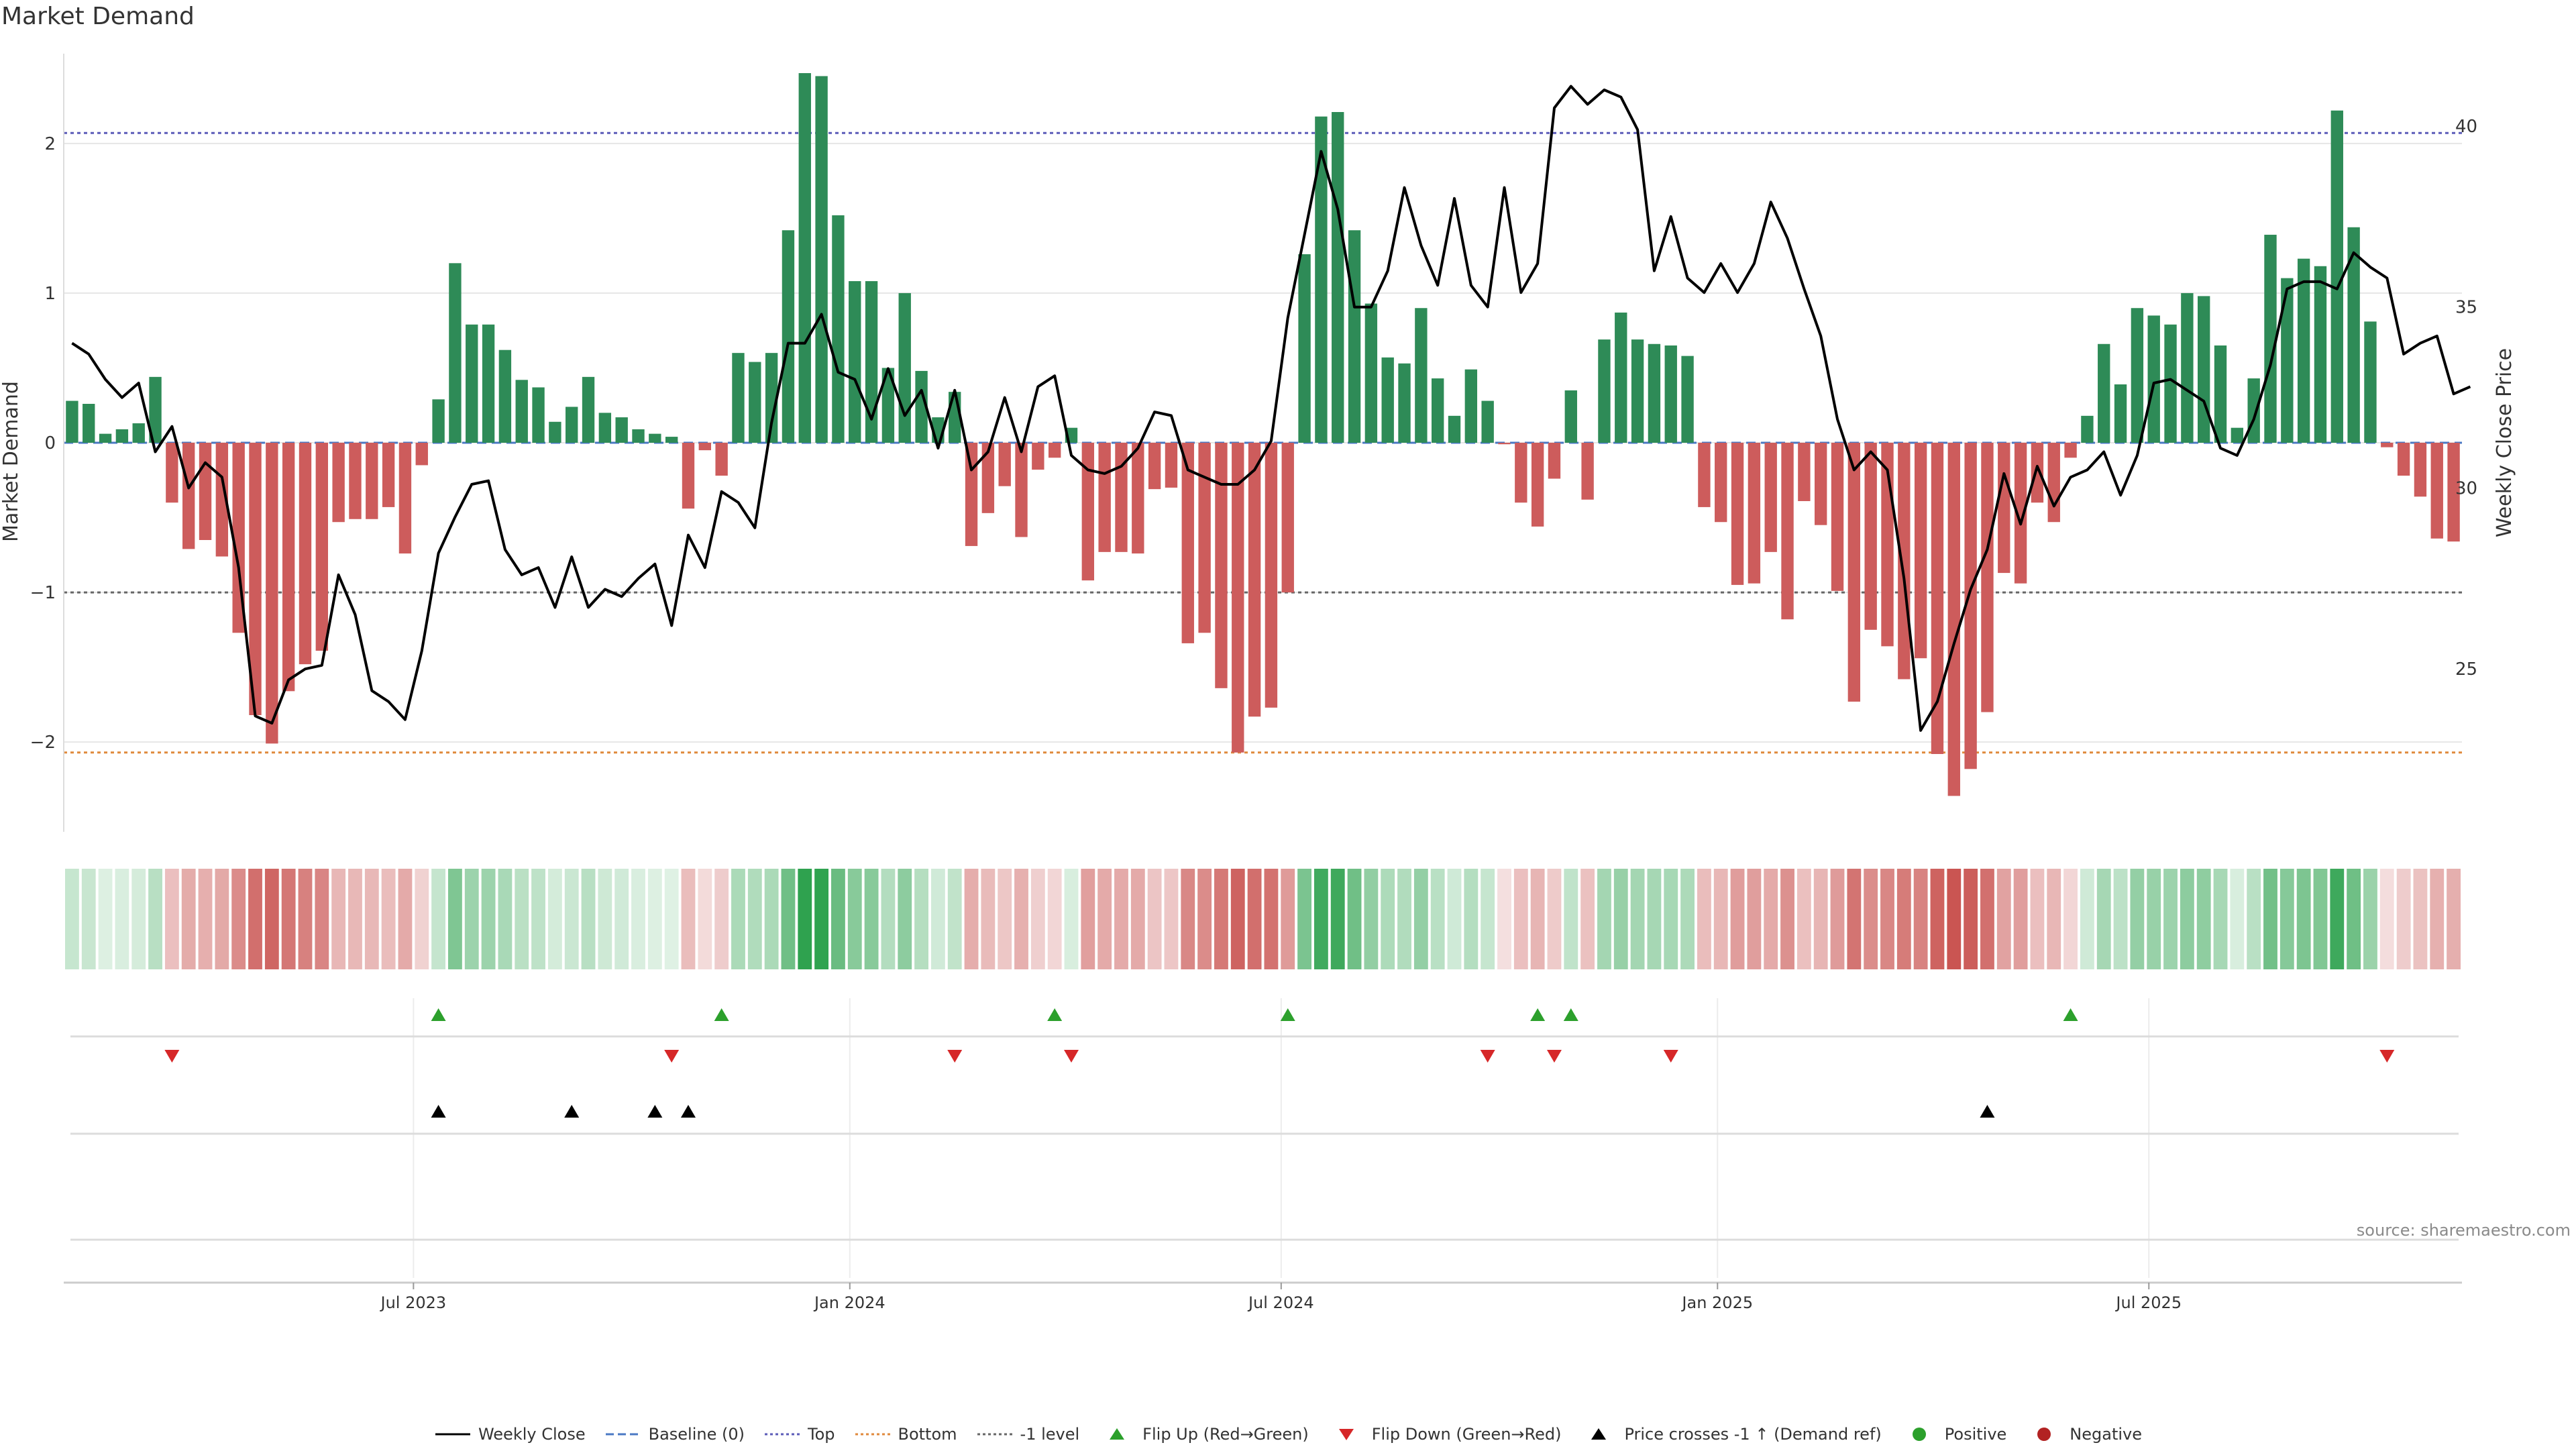 The image size is (2576, 1449). What do you see at coordinates (2106, 1434) in the screenshot?
I see `legend-label: Negative` at bounding box center [2106, 1434].